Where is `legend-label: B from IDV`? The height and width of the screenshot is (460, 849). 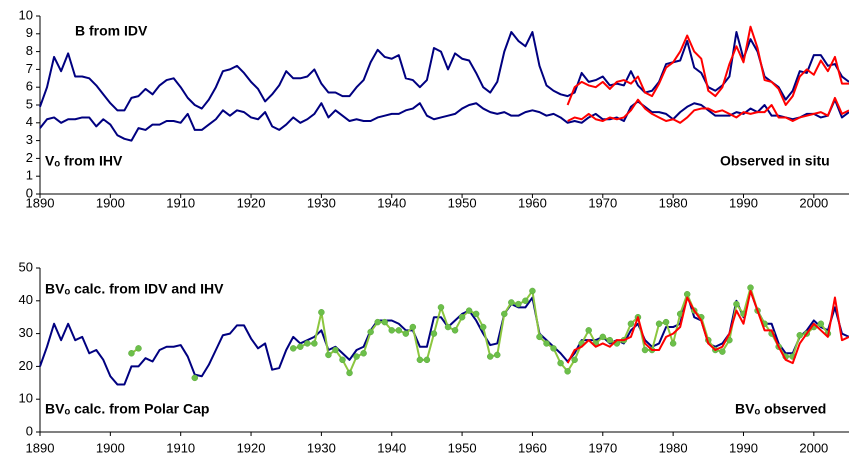
legend-label: B from IDV is located at coordinates (111, 31).